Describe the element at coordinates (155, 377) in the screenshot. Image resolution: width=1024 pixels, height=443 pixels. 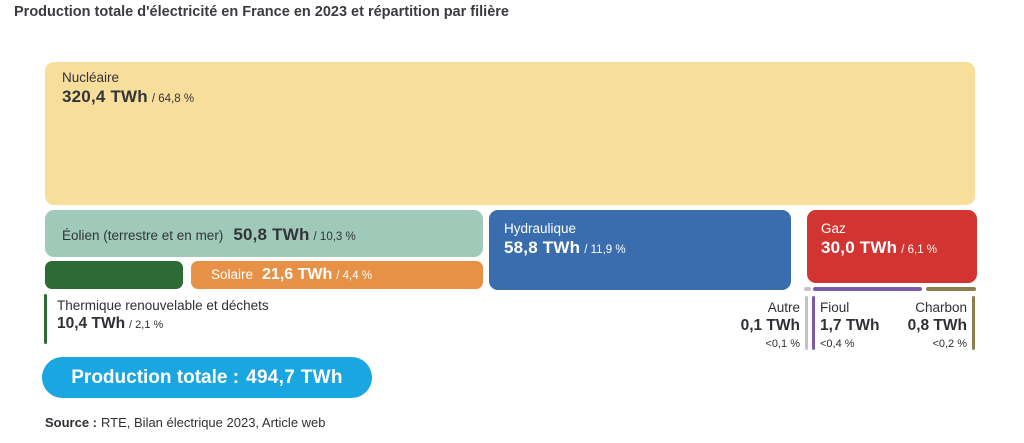
I see `total-label: Production totale :` at that location.